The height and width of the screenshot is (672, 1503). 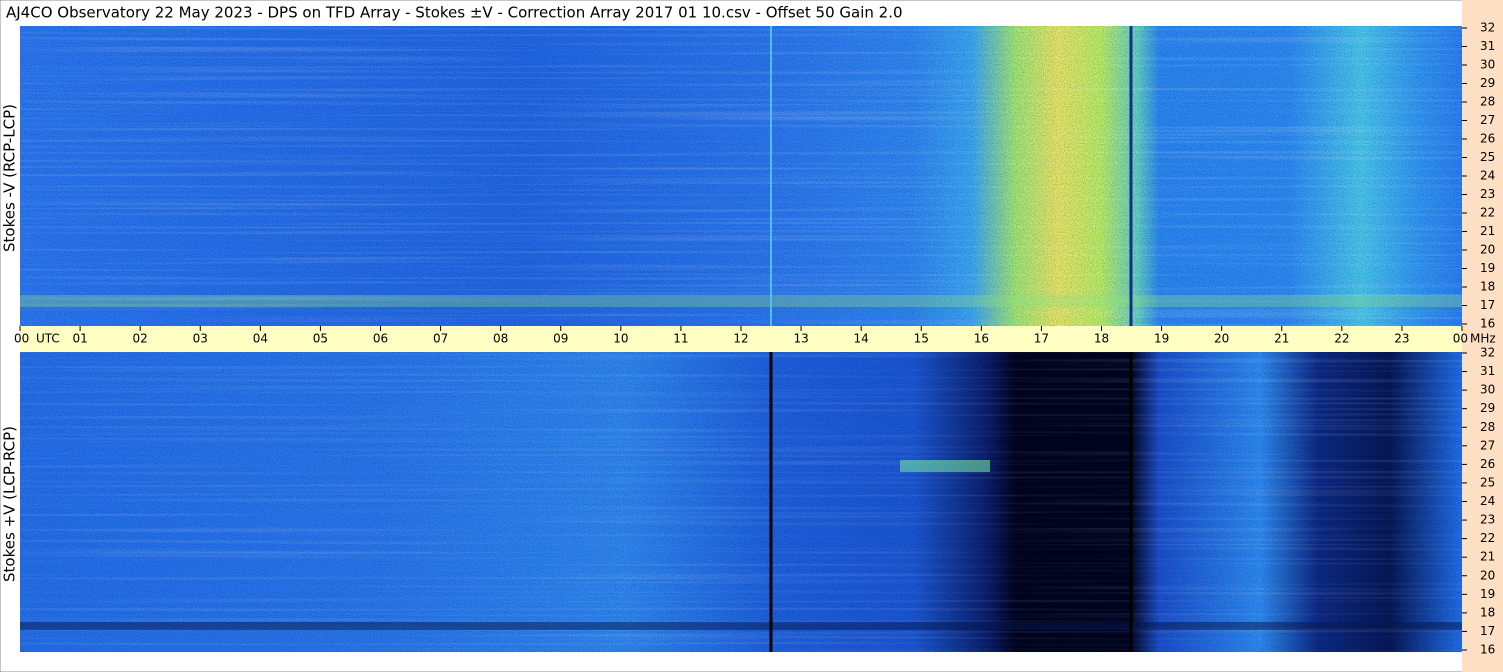 What do you see at coordinates (1101, 339) in the screenshot?
I see `x-tick-label: 18` at bounding box center [1101, 339].